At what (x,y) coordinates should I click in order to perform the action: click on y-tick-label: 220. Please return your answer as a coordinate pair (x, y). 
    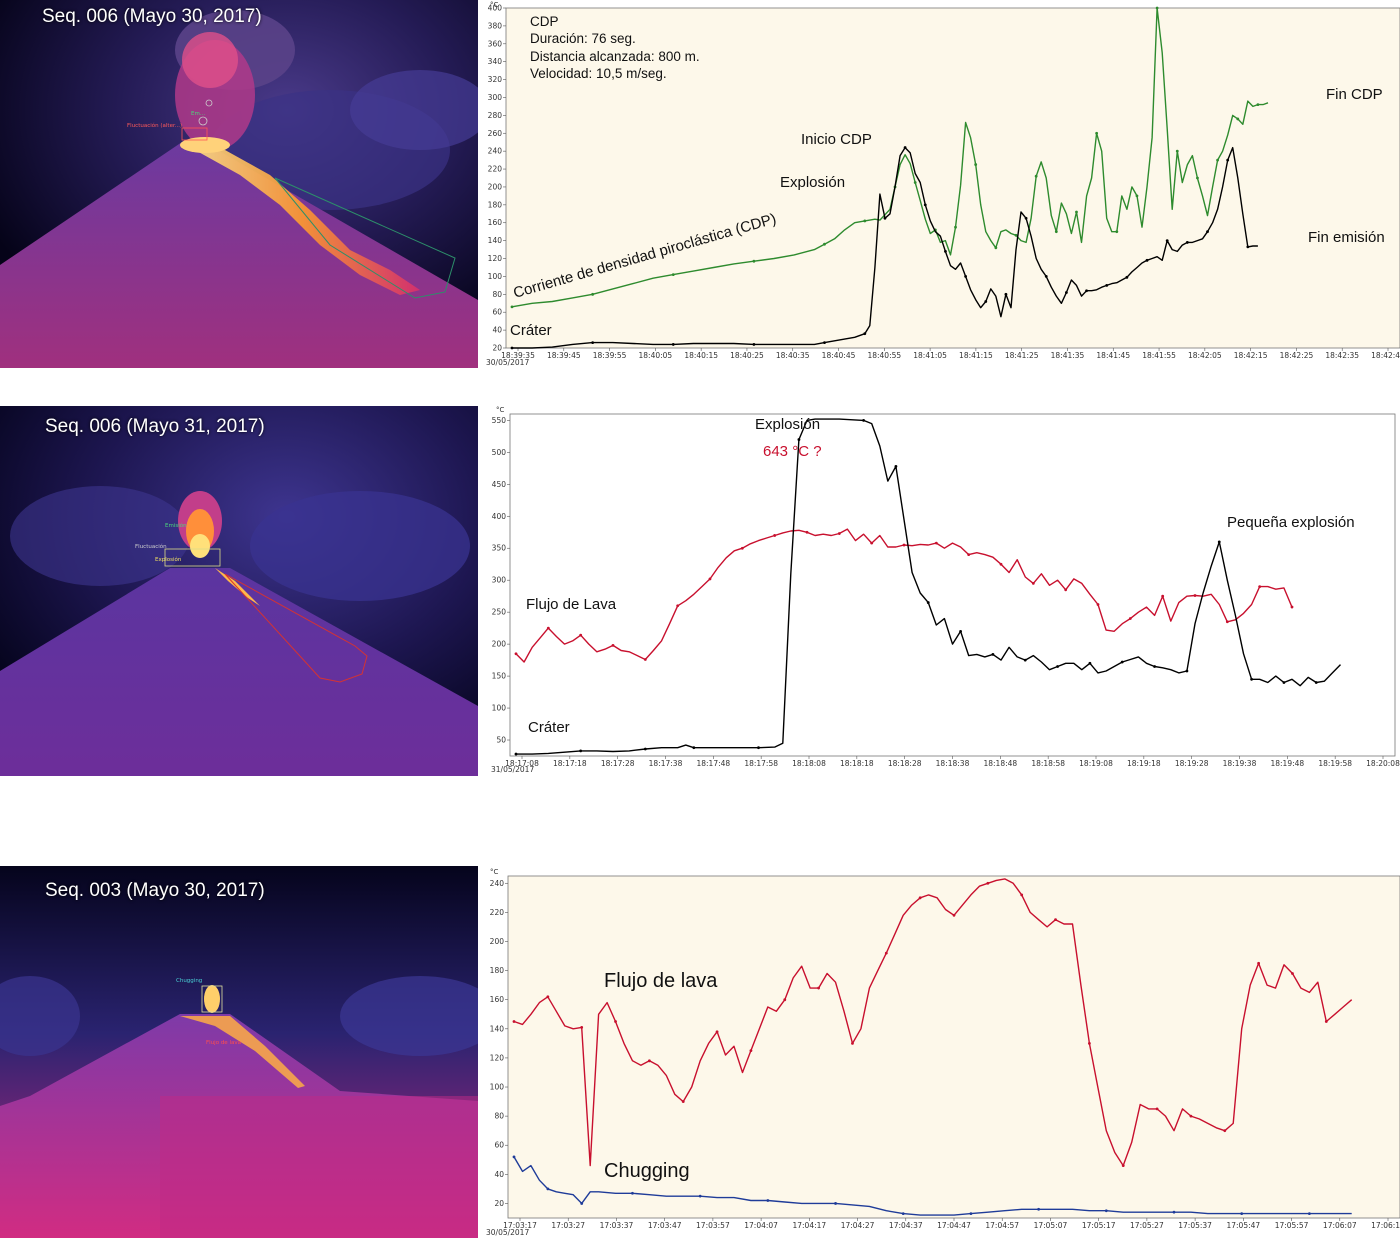
    Looking at the image, I should click on (495, 169).